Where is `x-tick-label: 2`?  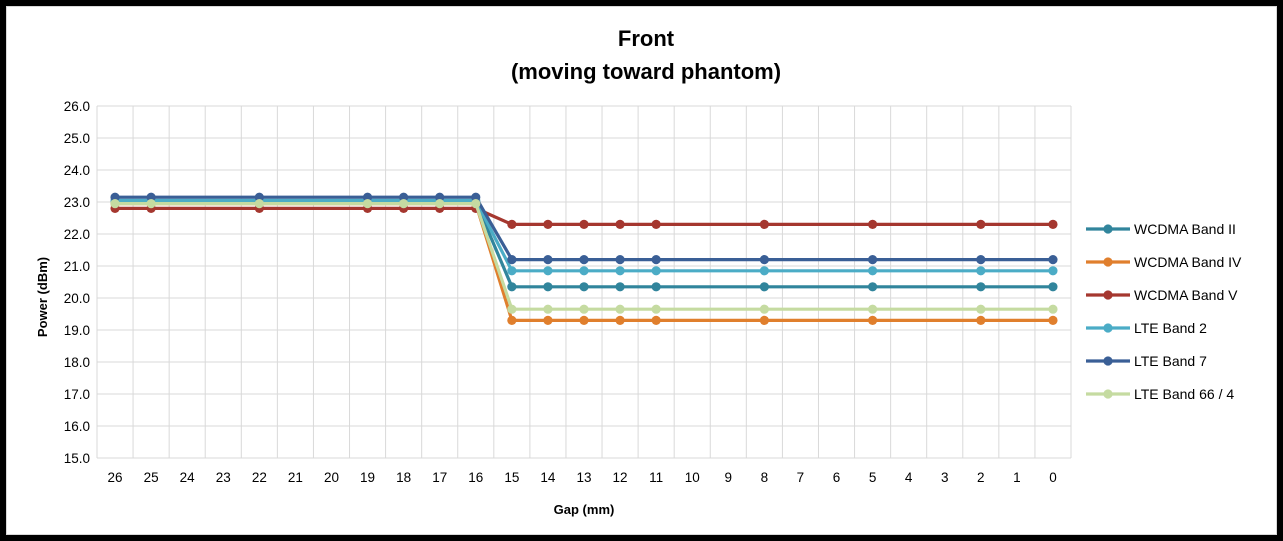
x-tick-label: 2 is located at coordinates (981, 477).